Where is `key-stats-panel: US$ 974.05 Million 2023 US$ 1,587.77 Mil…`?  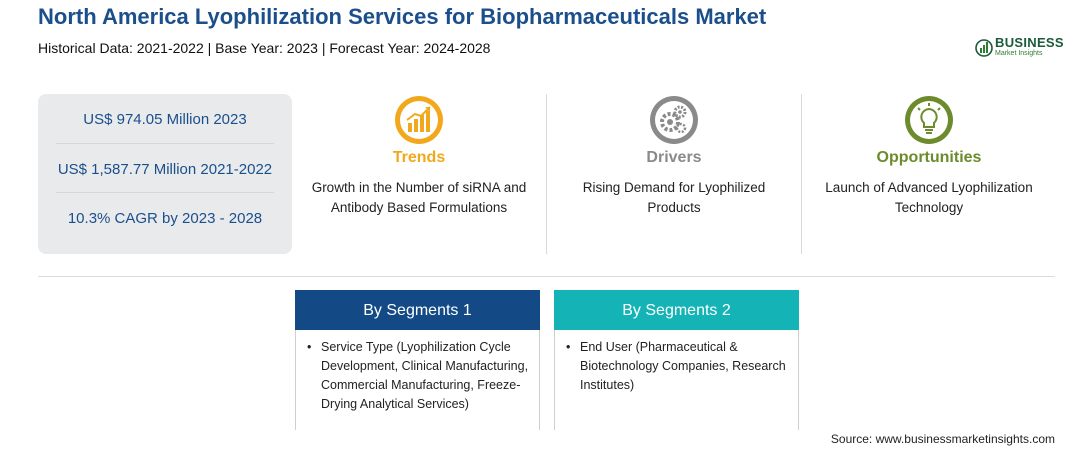
key-stats-panel: US$ 974.05 Million 2023 US$ 1,587.77 Mil… is located at coordinates (165, 174).